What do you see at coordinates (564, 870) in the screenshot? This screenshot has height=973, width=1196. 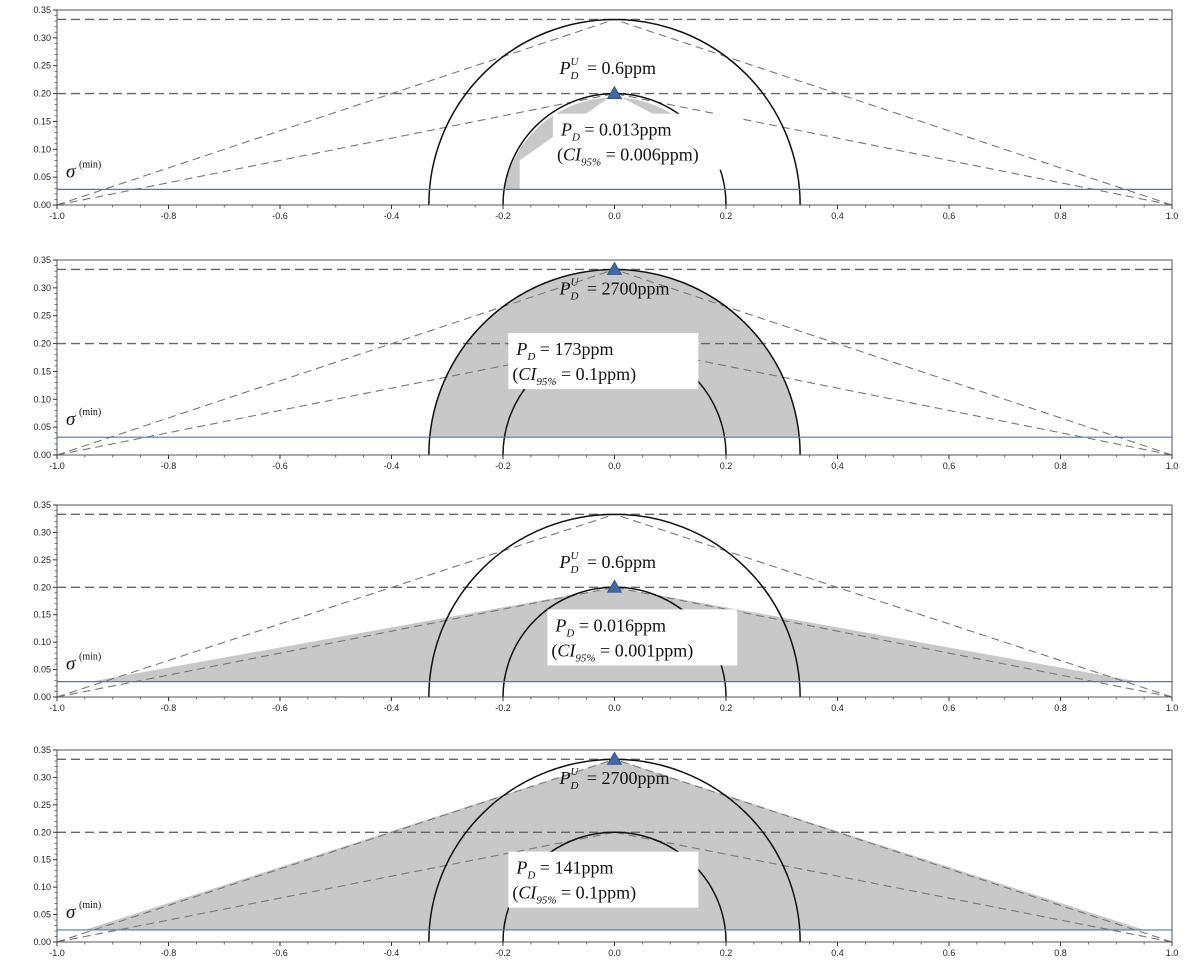 I see `pd-value-label: PD = 141ppm` at bounding box center [564, 870].